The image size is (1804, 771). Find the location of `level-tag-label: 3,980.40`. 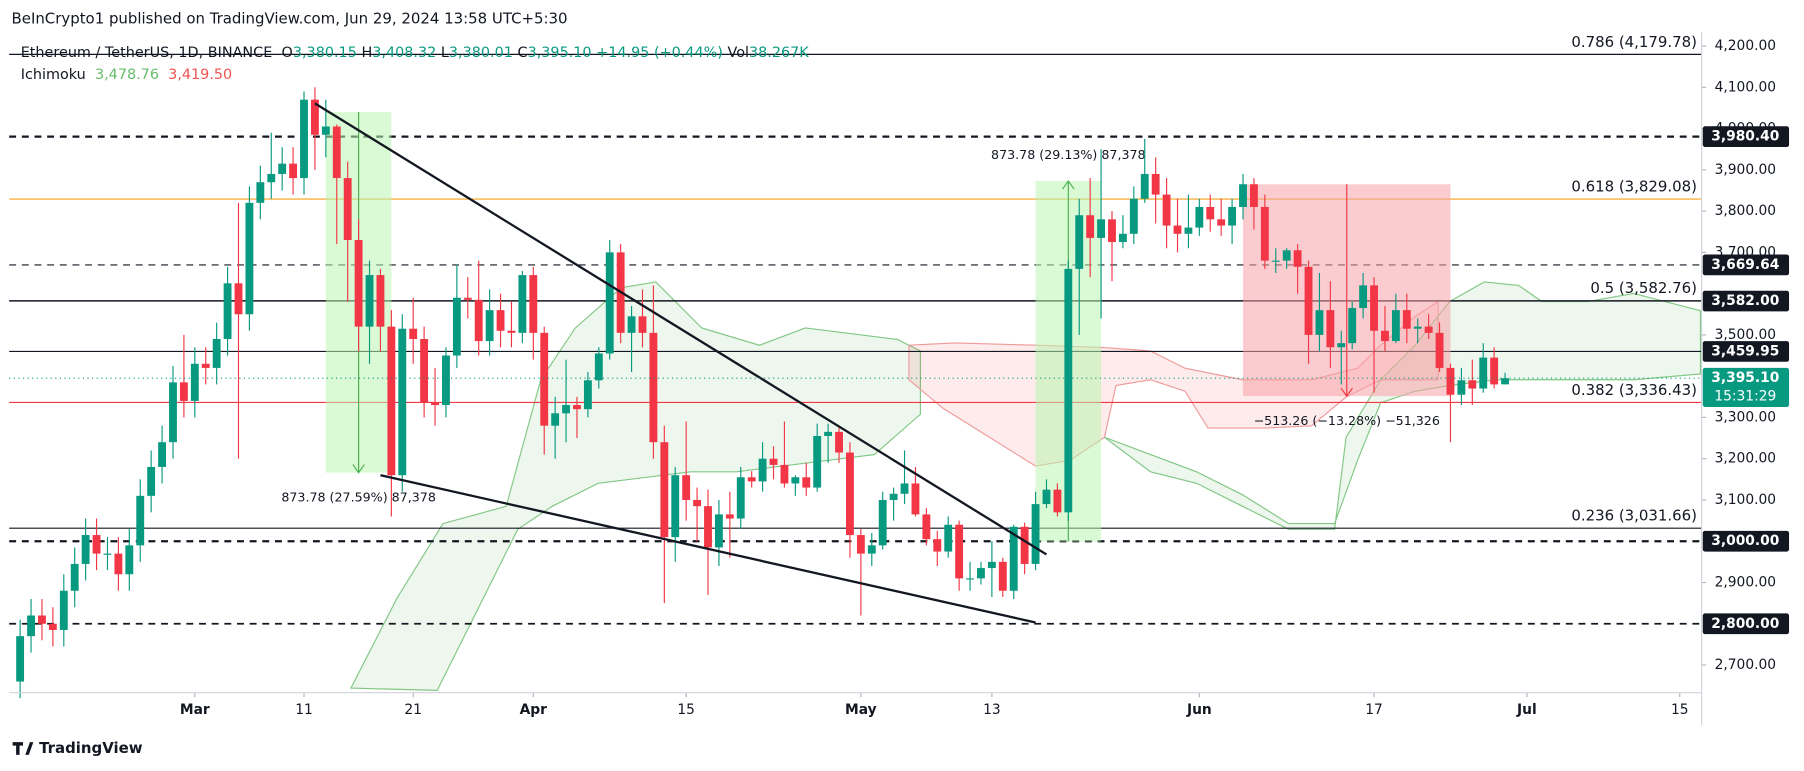

level-tag-label: 3,980.40 is located at coordinates (1745, 137).